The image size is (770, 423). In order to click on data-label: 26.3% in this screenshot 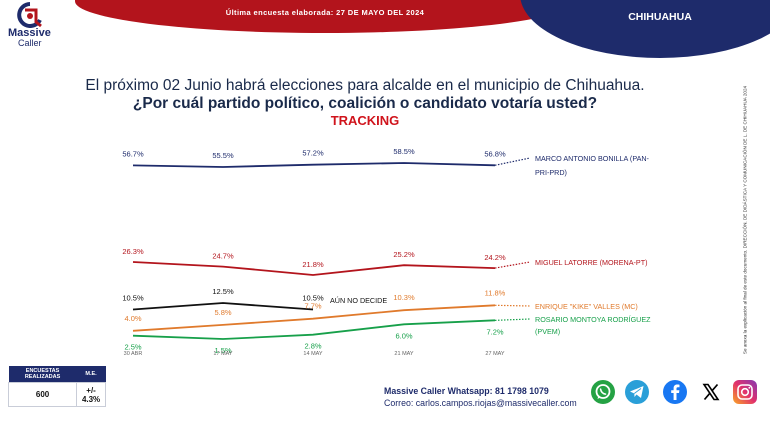, I will do `click(133, 251)`.